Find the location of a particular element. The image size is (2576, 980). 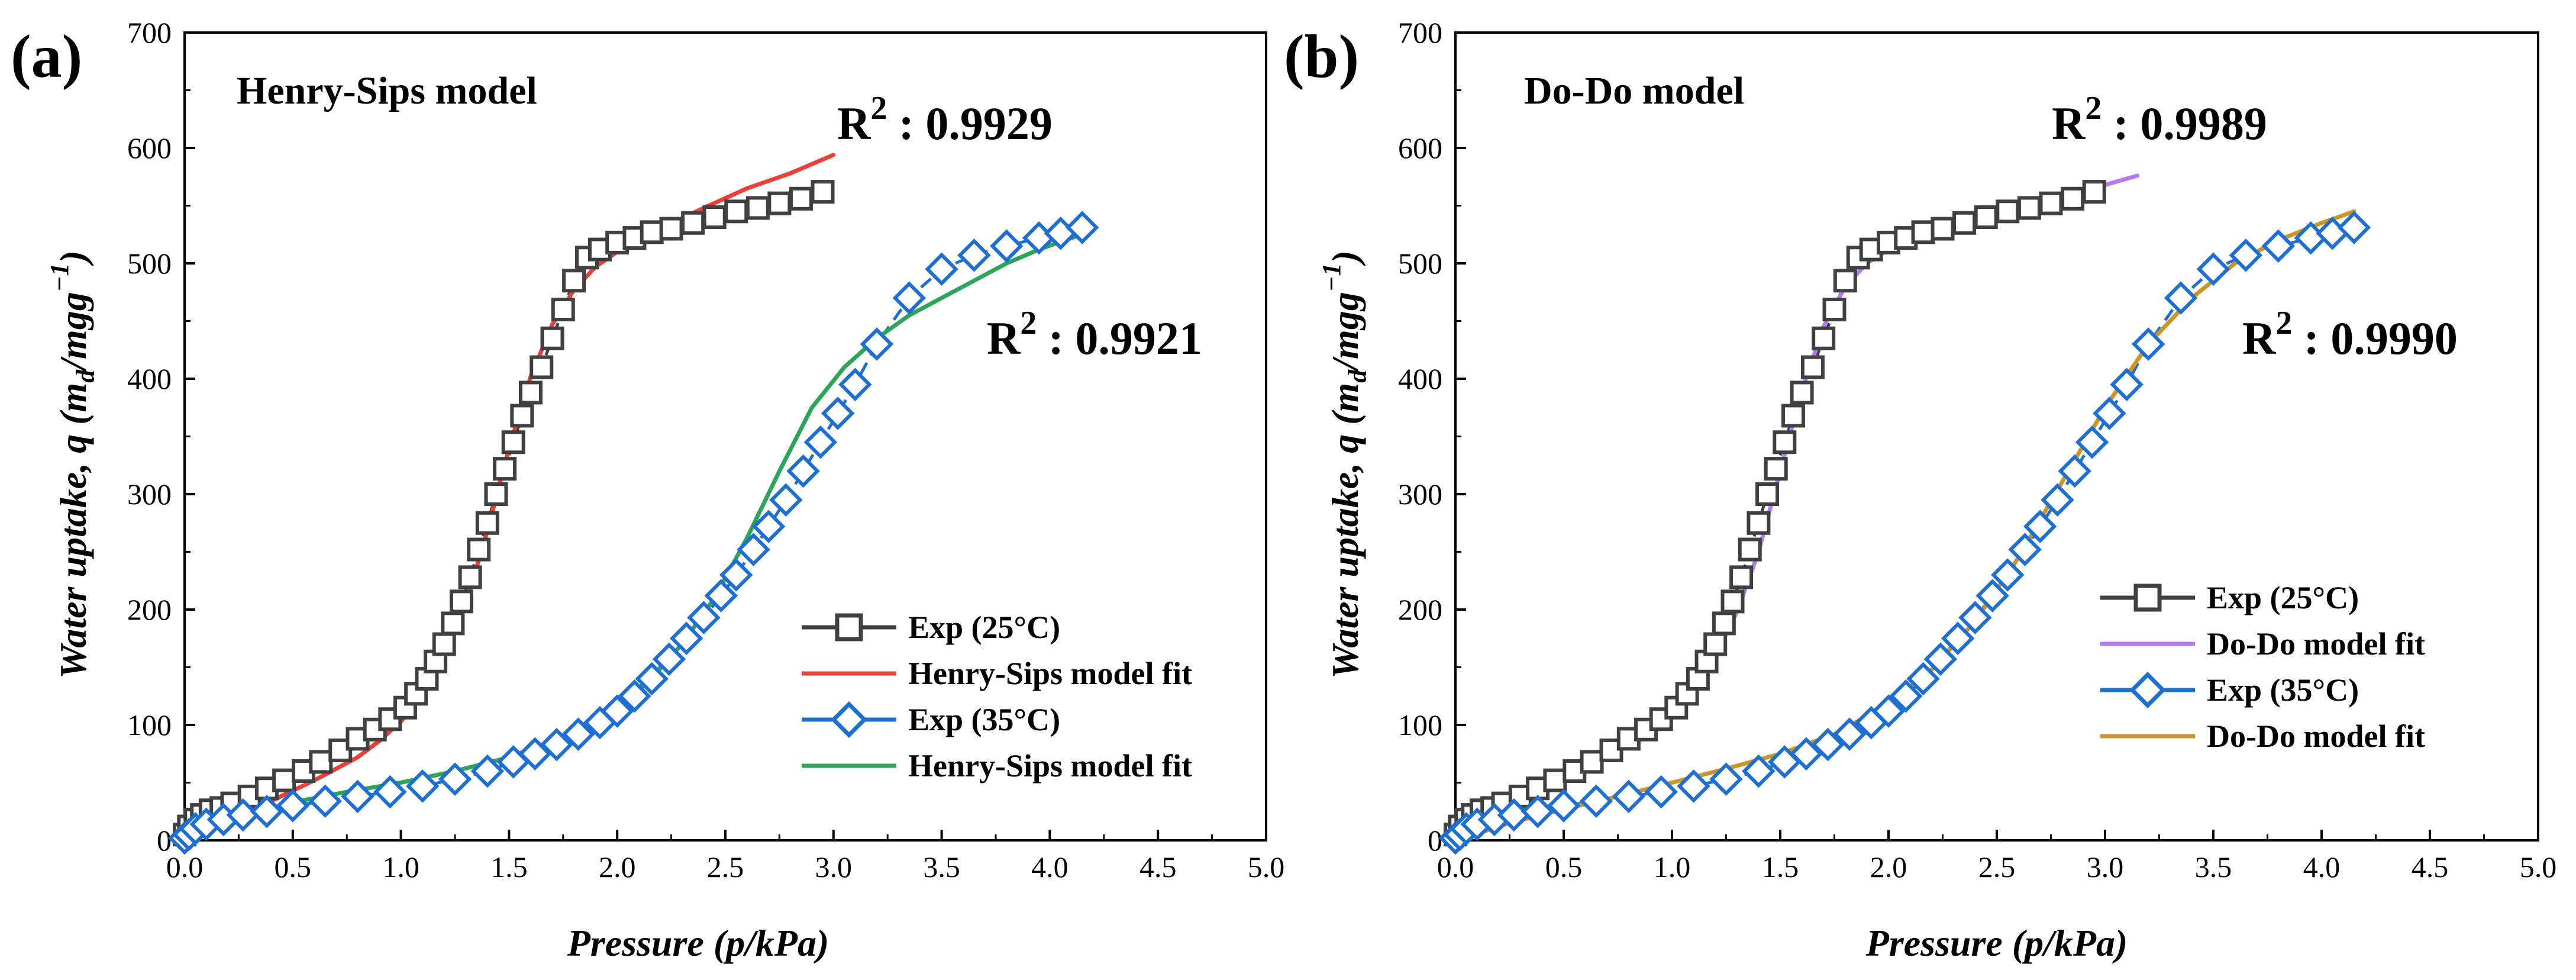

panel-b-y-tick-label: 0 is located at coordinates (1435, 840).